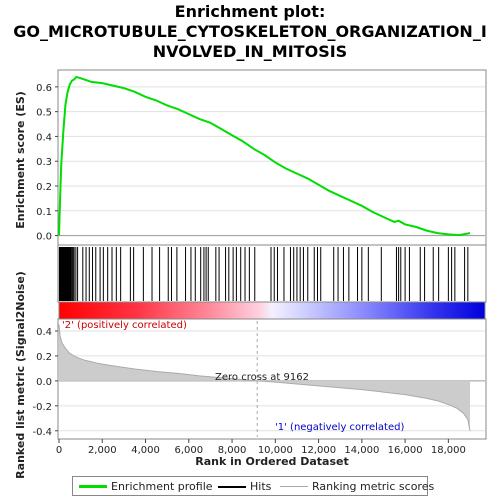  What do you see at coordinates (44, 357) in the screenshot?
I see `metric-y-tick-label: 0.2` at bounding box center [44, 357].